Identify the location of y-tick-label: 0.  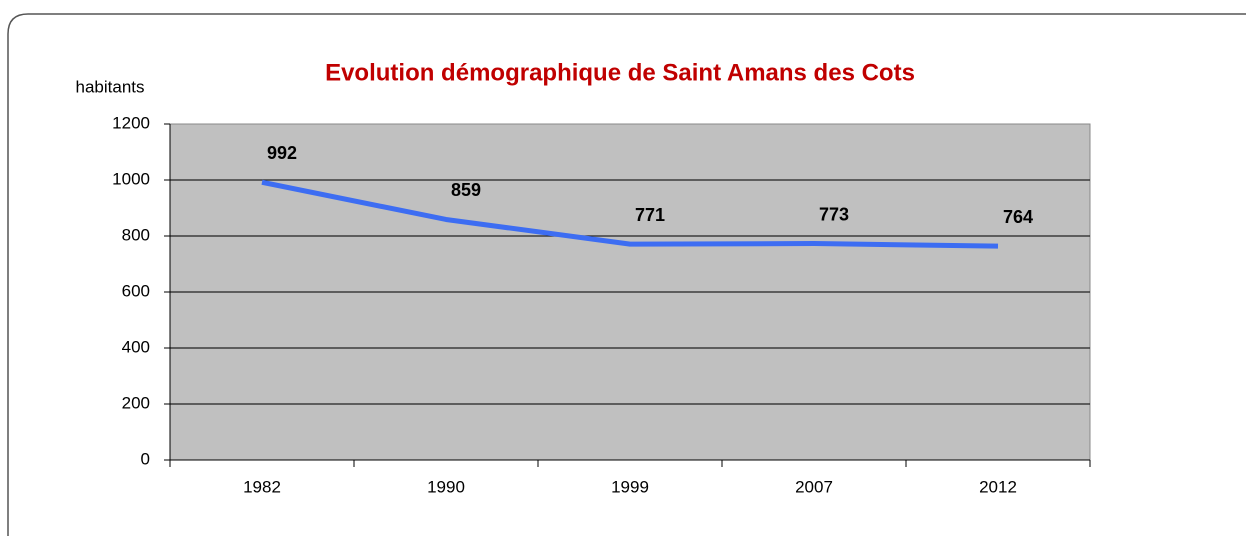
(145, 458).